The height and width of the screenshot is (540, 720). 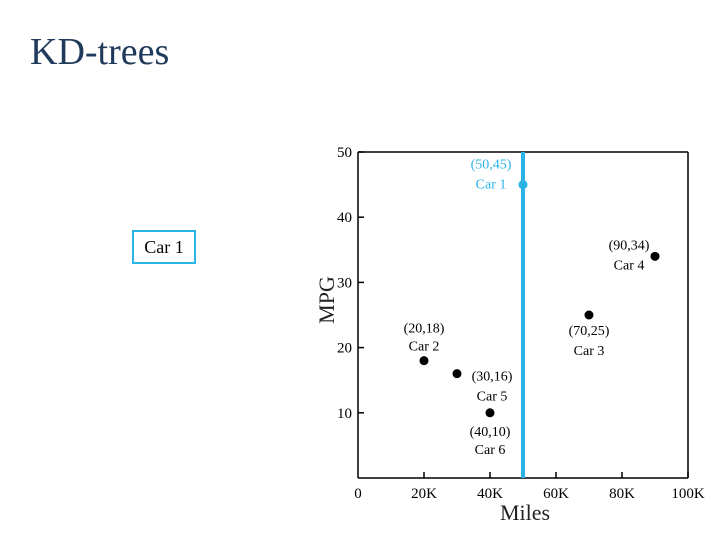 What do you see at coordinates (629, 245) in the screenshot?
I see `point-coord-label: (90,34)` at bounding box center [629, 245].